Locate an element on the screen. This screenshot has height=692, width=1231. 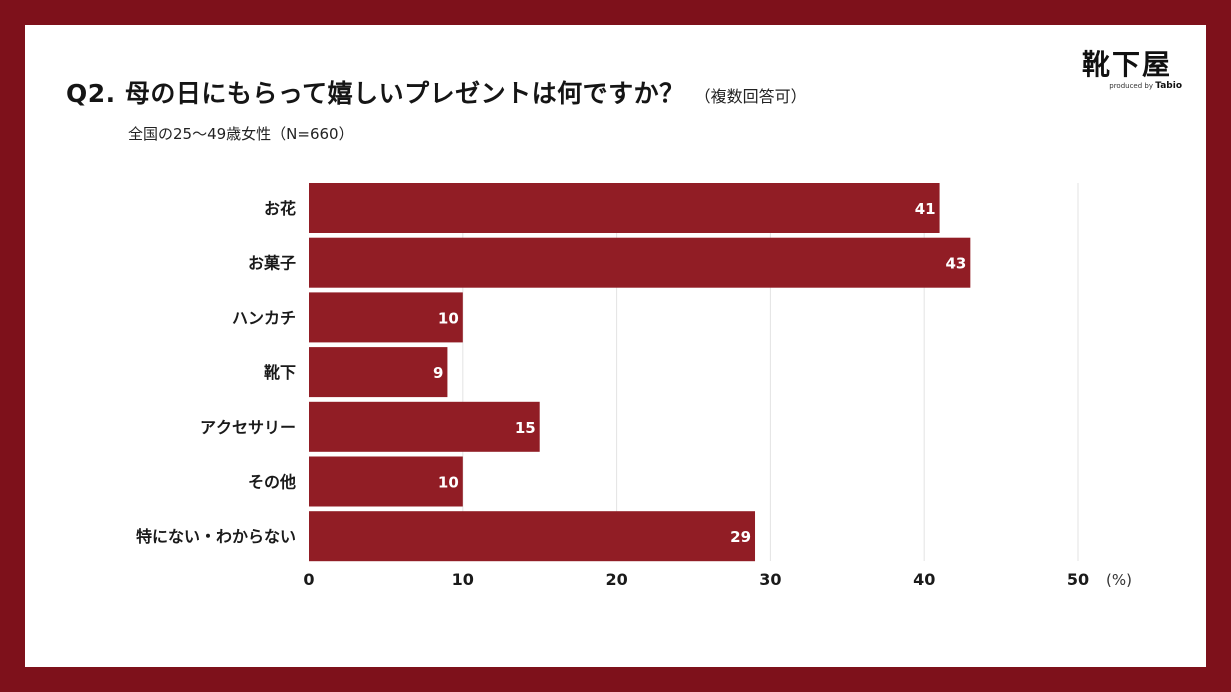
category-label: その他 is located at coordinates (272, 482).